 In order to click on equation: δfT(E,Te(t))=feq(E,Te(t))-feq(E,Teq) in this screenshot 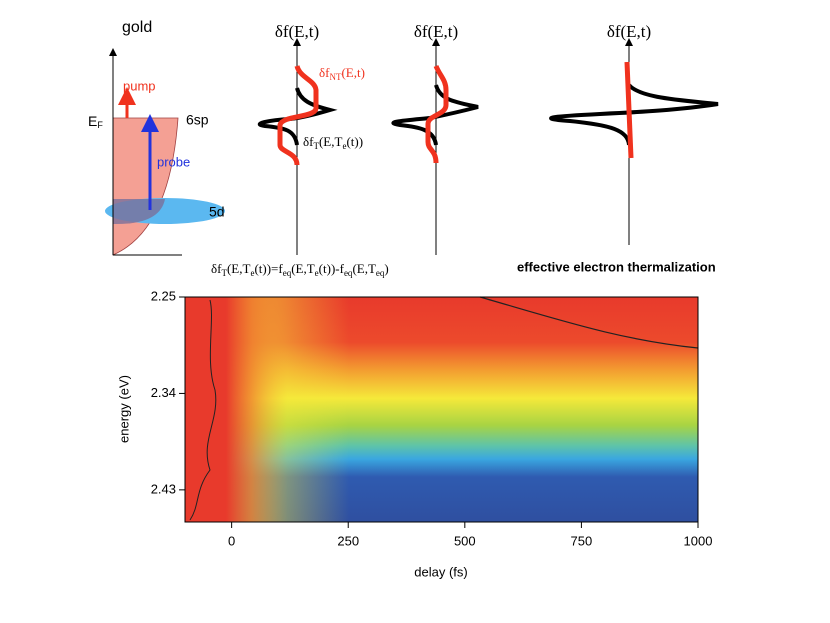, I will do `click(300, 269)`.